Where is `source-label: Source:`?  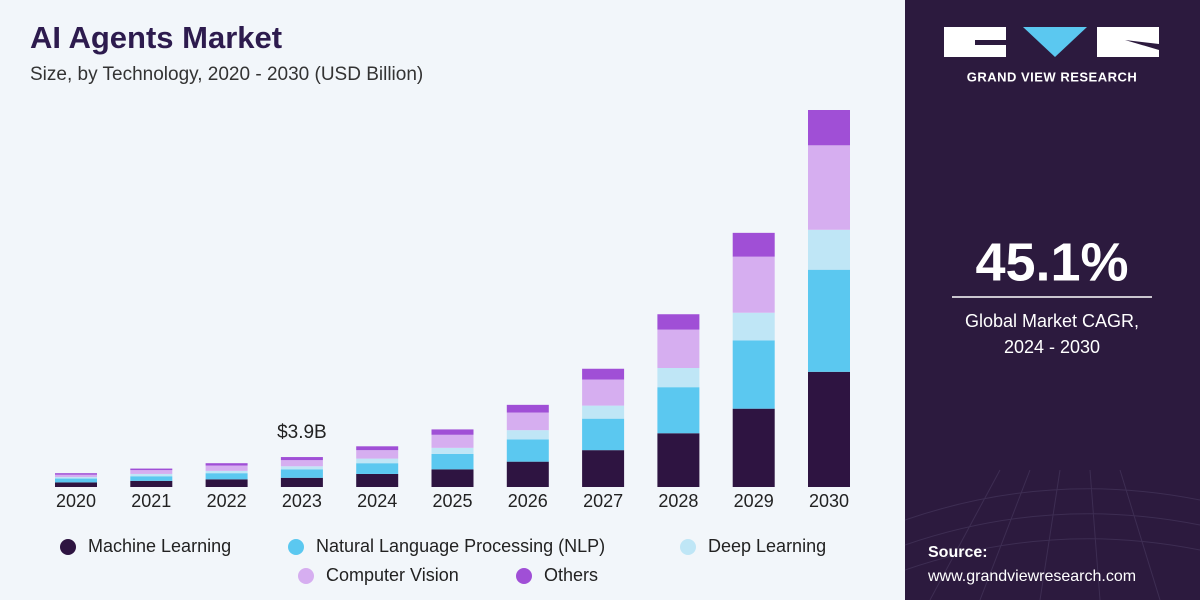 source-label: Source: is located at coordinates (958, 552).